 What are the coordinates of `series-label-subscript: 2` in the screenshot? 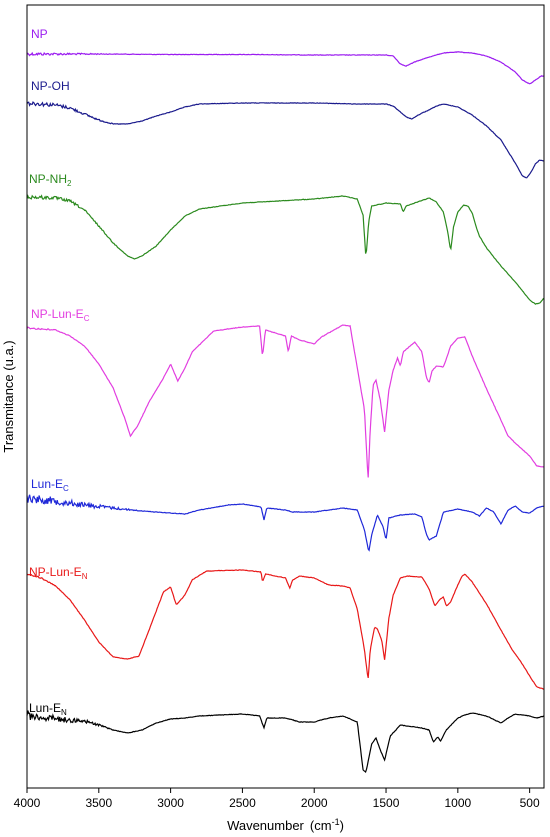 It's located at (69, 183).